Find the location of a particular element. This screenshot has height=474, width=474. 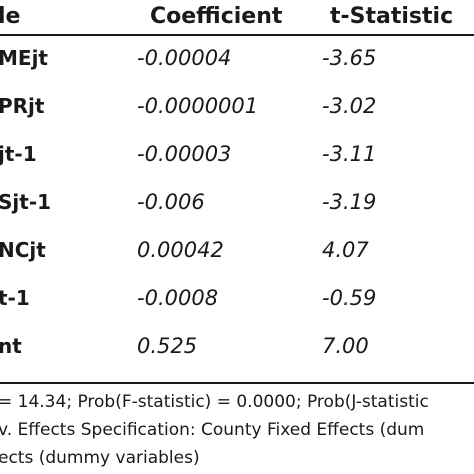

variable-cell: NCjt is located at coordinates (23, 250).